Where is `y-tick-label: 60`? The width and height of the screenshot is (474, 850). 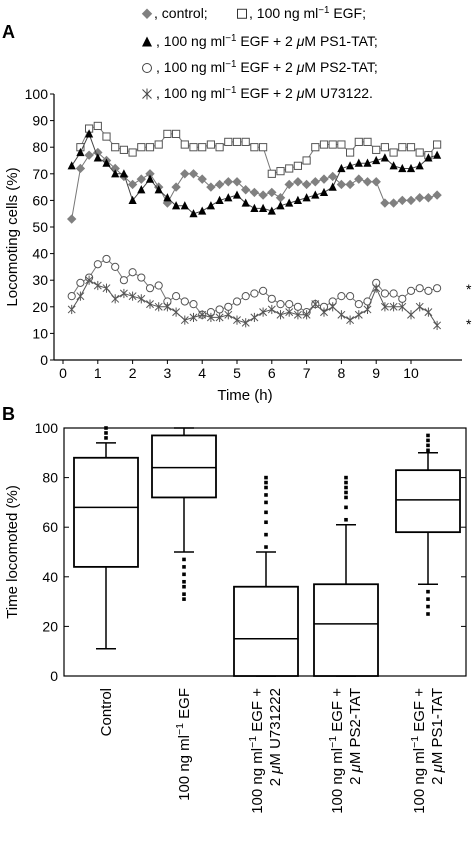
y-tick-label: 60 is located at coordinates (50, 527).